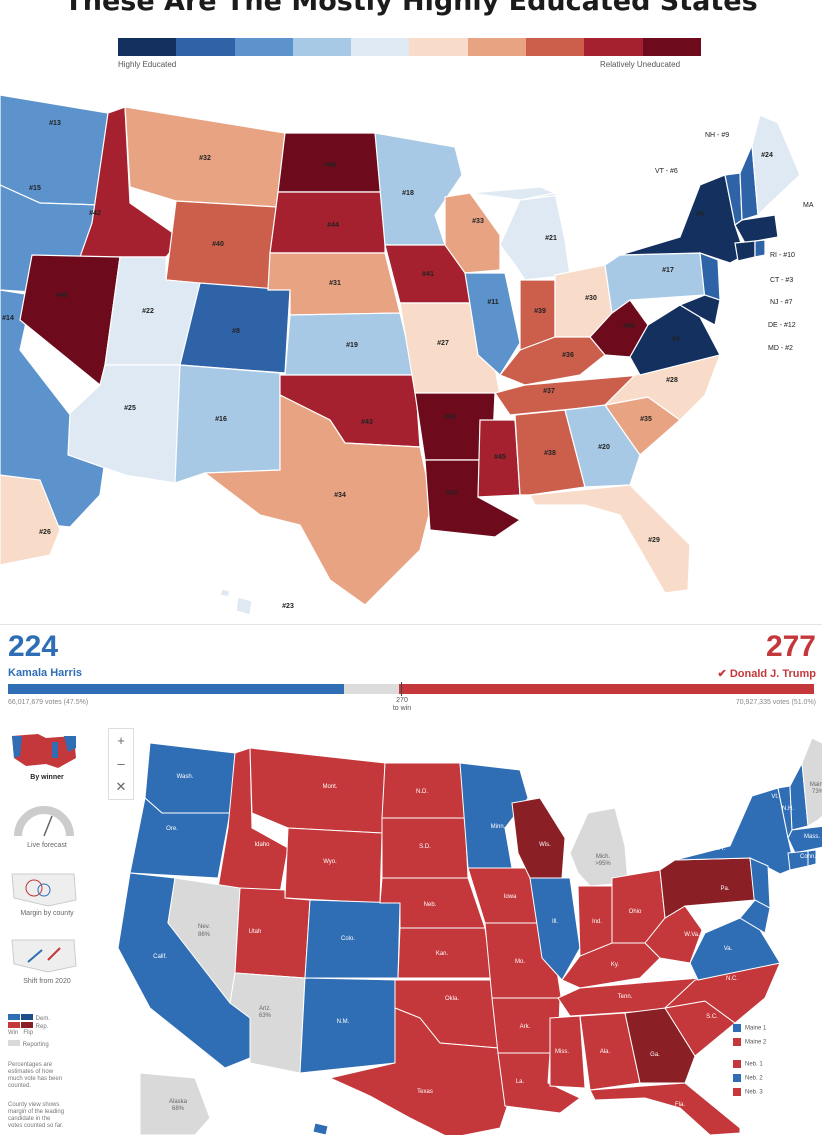  What do you see at coordinates (717, 135) in the screenshot?
I see `callout-label: NH - #9` at bounding box center [717, 135].